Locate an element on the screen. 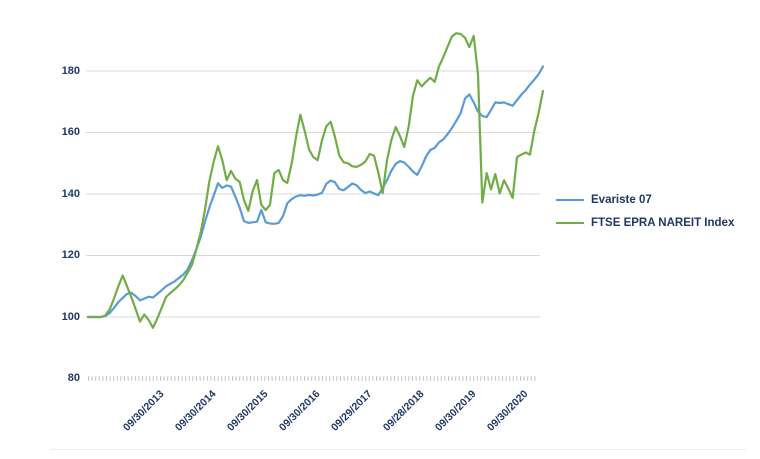  legend-line-swatch-blue is located at coordinates (570, 200).